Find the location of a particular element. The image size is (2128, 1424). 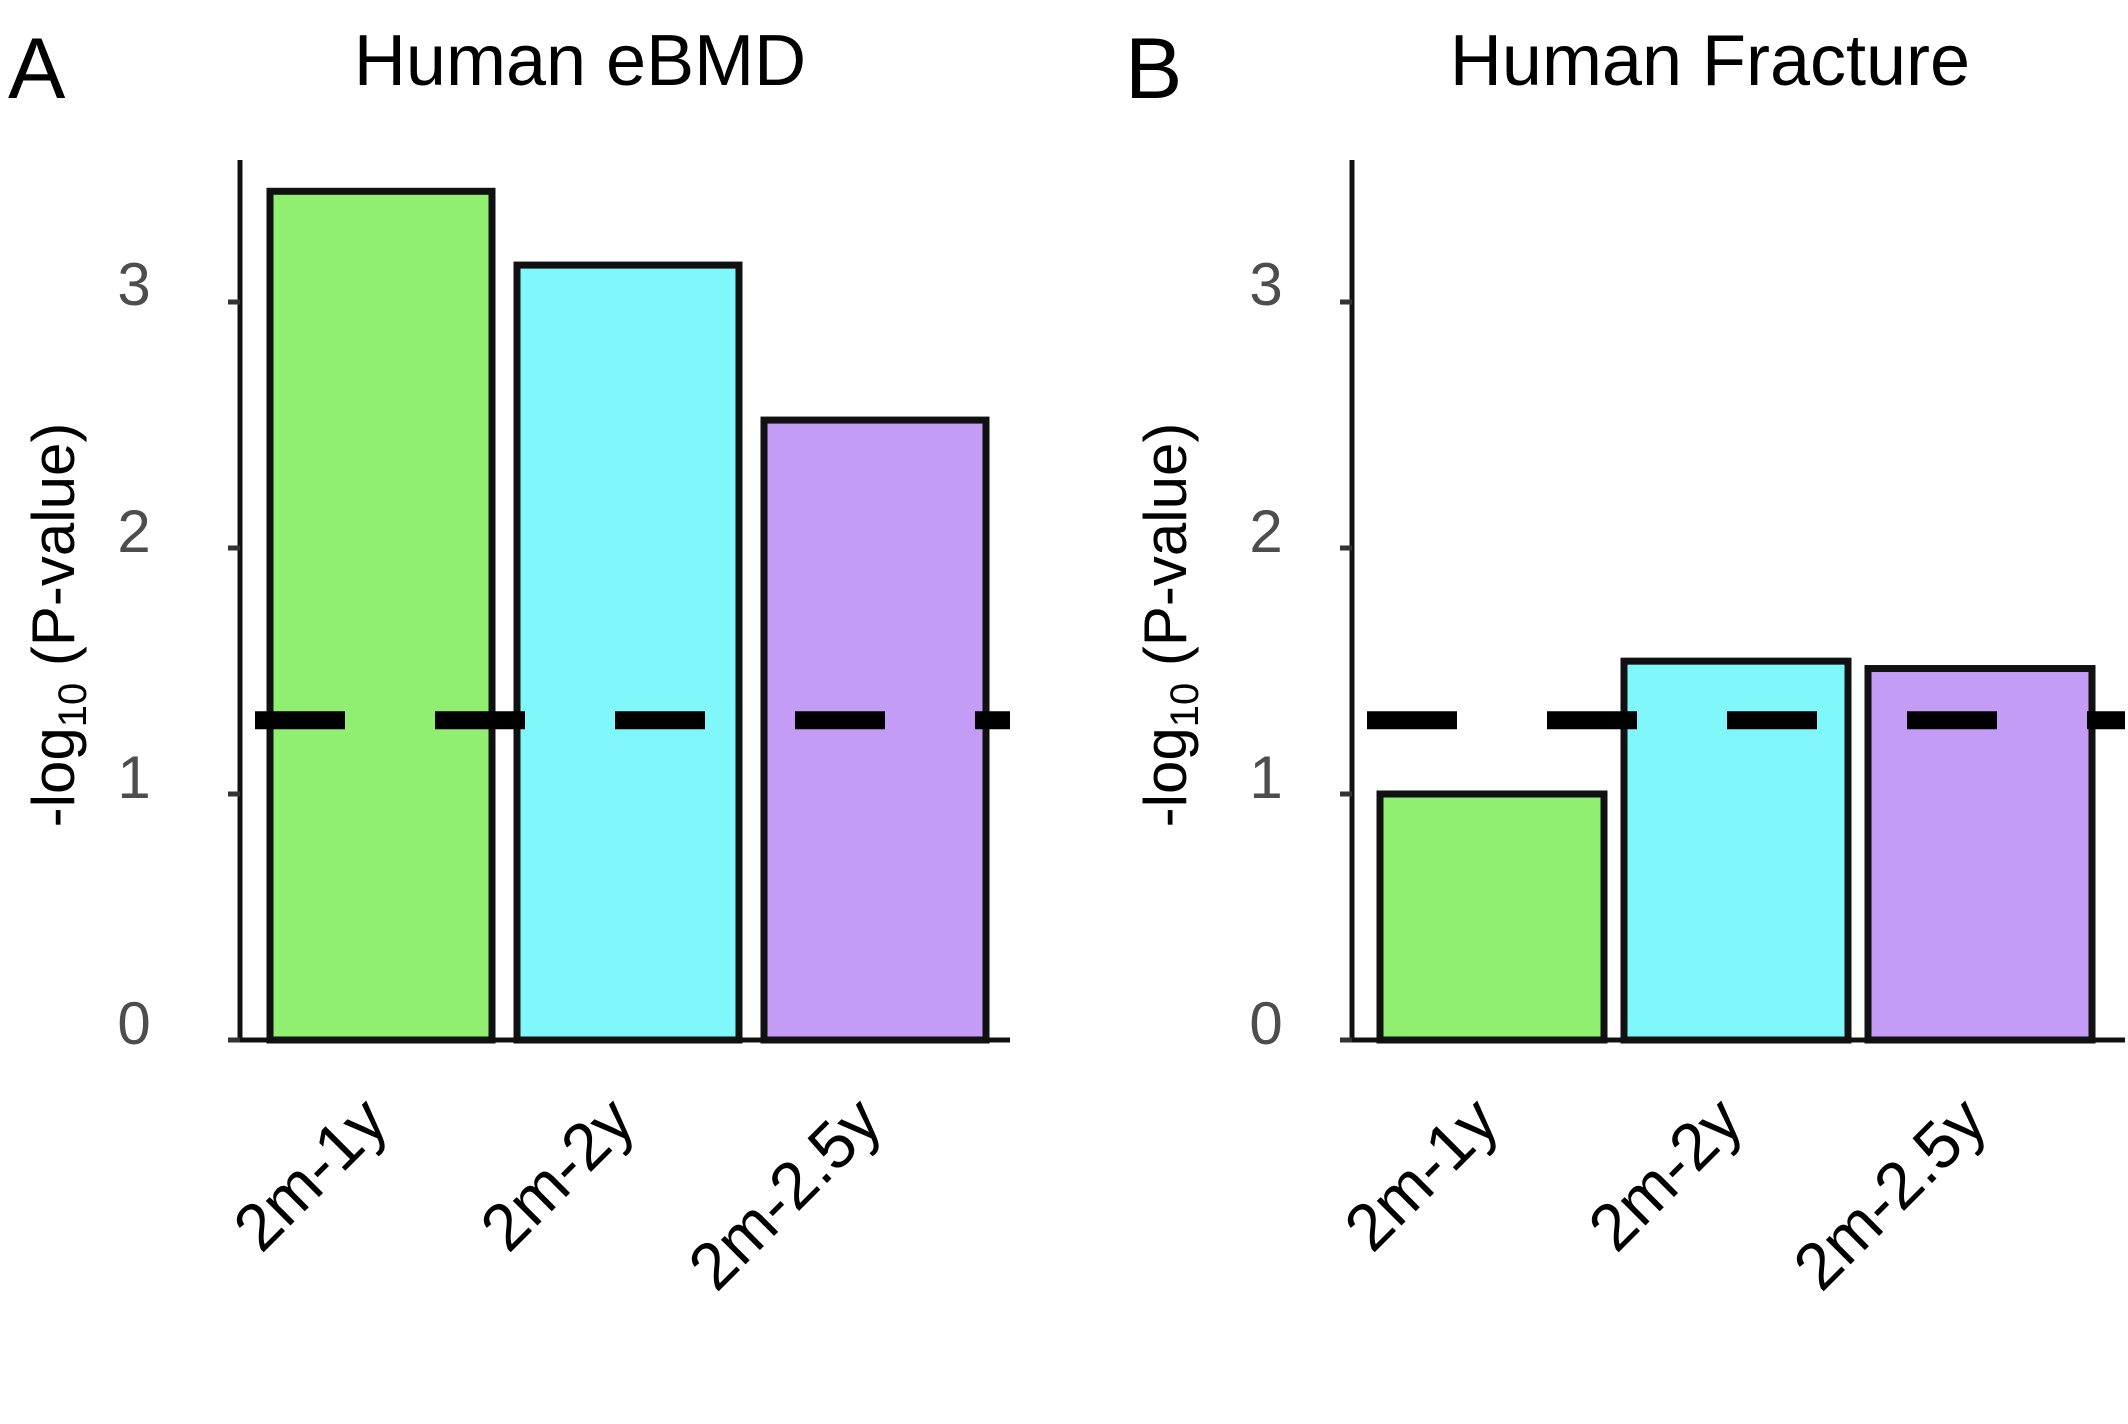

panel-a-x-tick-2m-2y: 2m-2y is located at coordinates (557, 1174).